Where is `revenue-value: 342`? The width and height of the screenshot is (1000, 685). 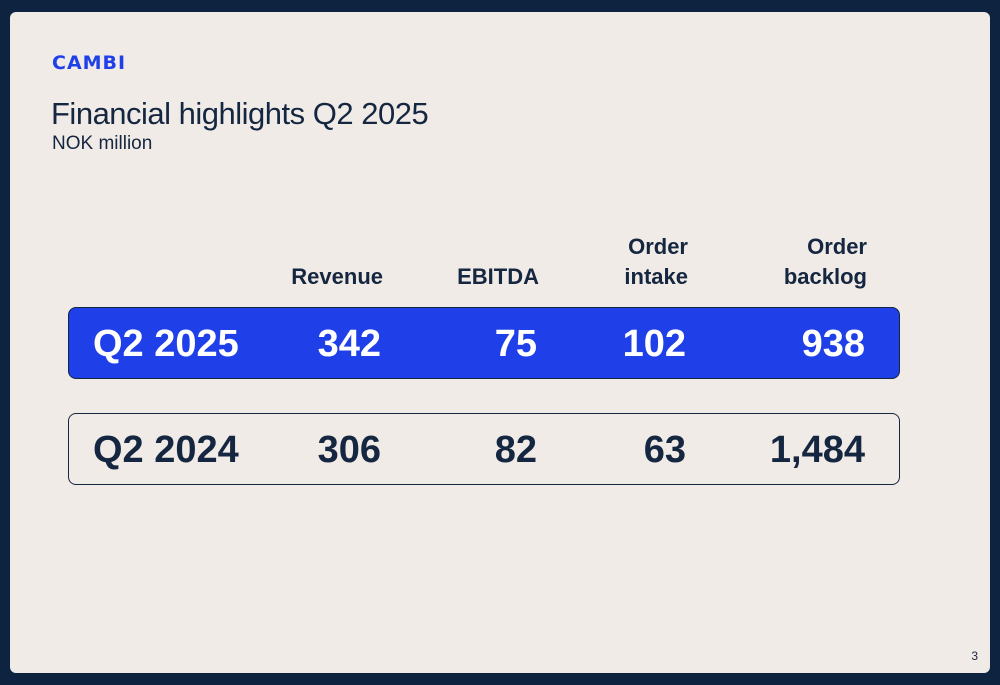 revenue-value: 342 is located at coordinates (349, 344).